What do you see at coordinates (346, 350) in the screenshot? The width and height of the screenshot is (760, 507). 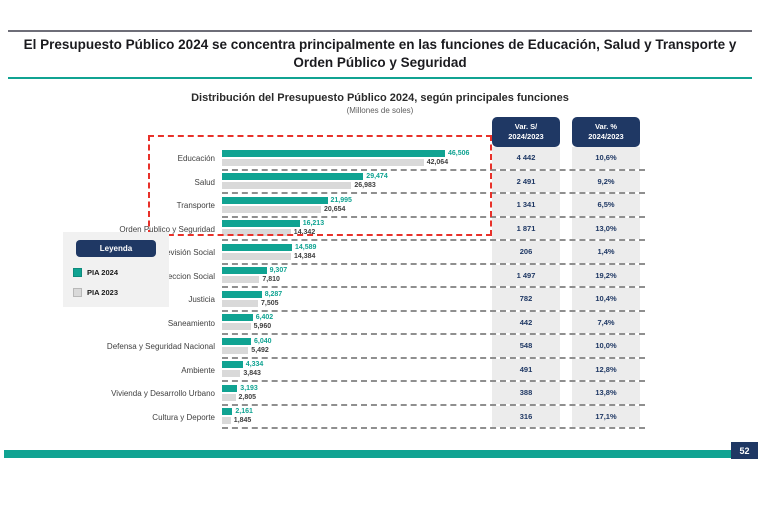 I see `bar-line: 5,492` at bounding box center [346, 350].